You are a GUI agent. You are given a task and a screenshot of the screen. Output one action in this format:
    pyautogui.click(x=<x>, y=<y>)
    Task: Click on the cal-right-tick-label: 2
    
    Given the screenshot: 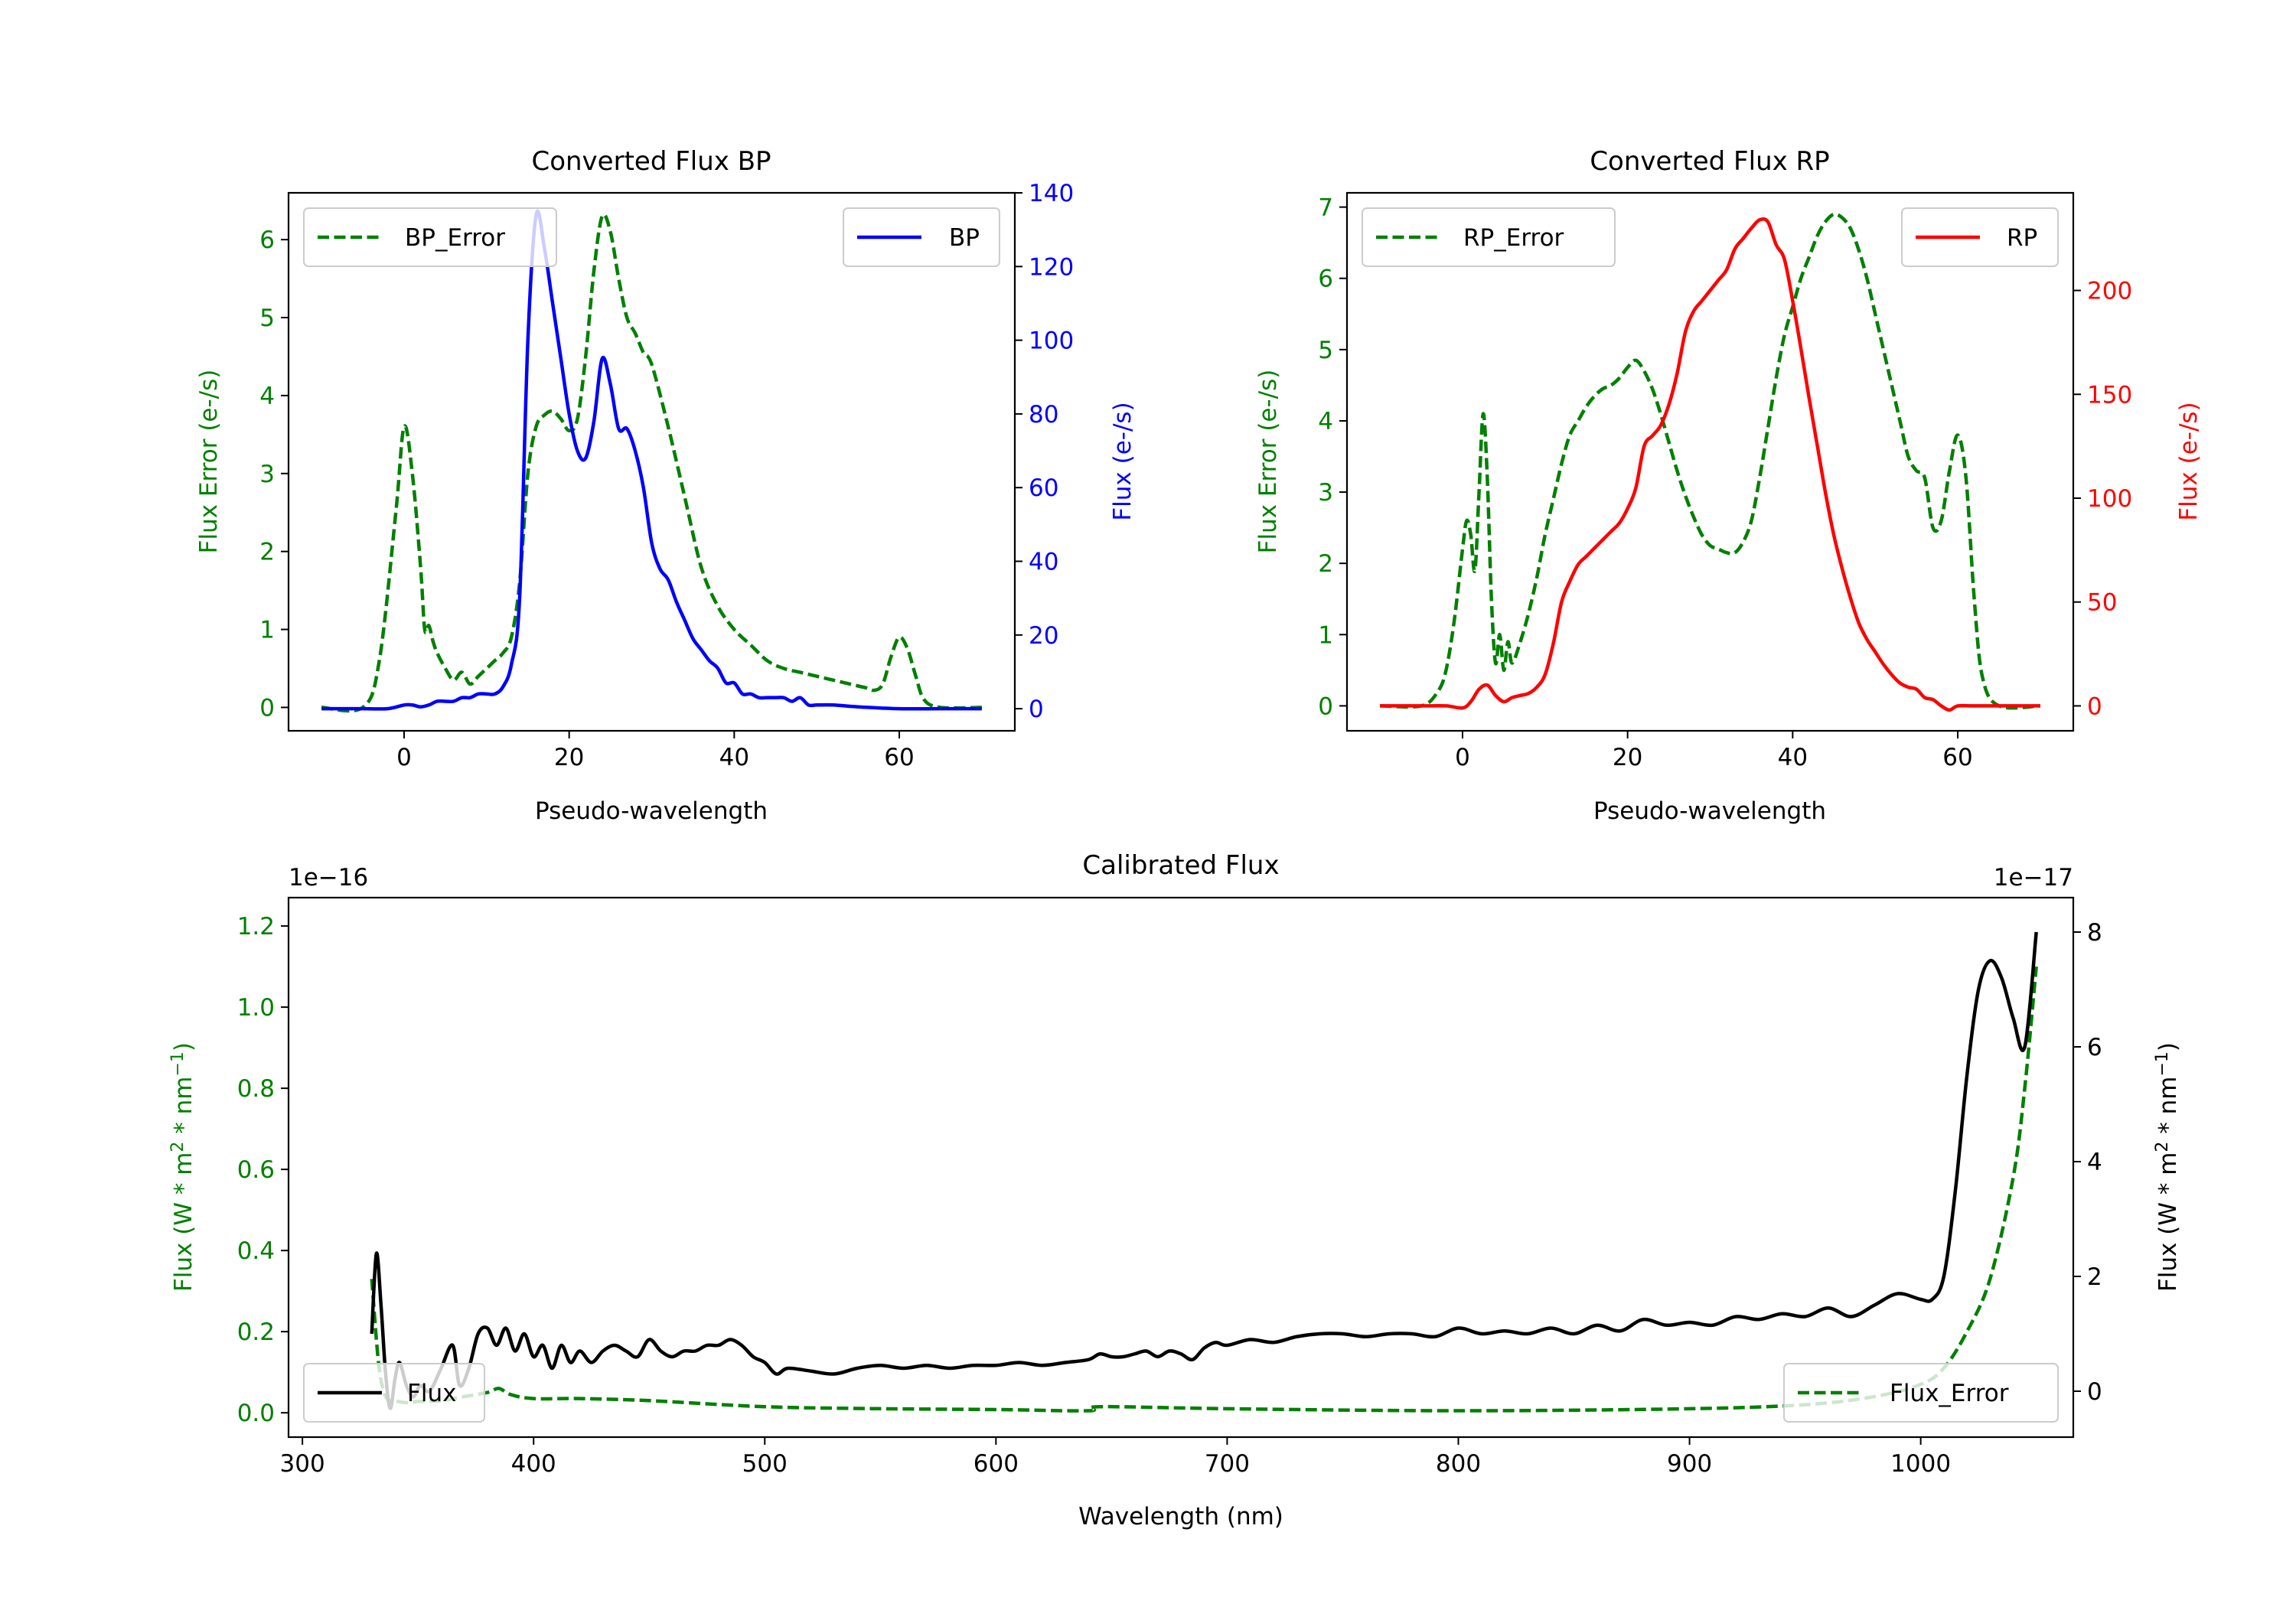 What is the action you would take?
    pyautogui.click(x=2094, y=1277)
    